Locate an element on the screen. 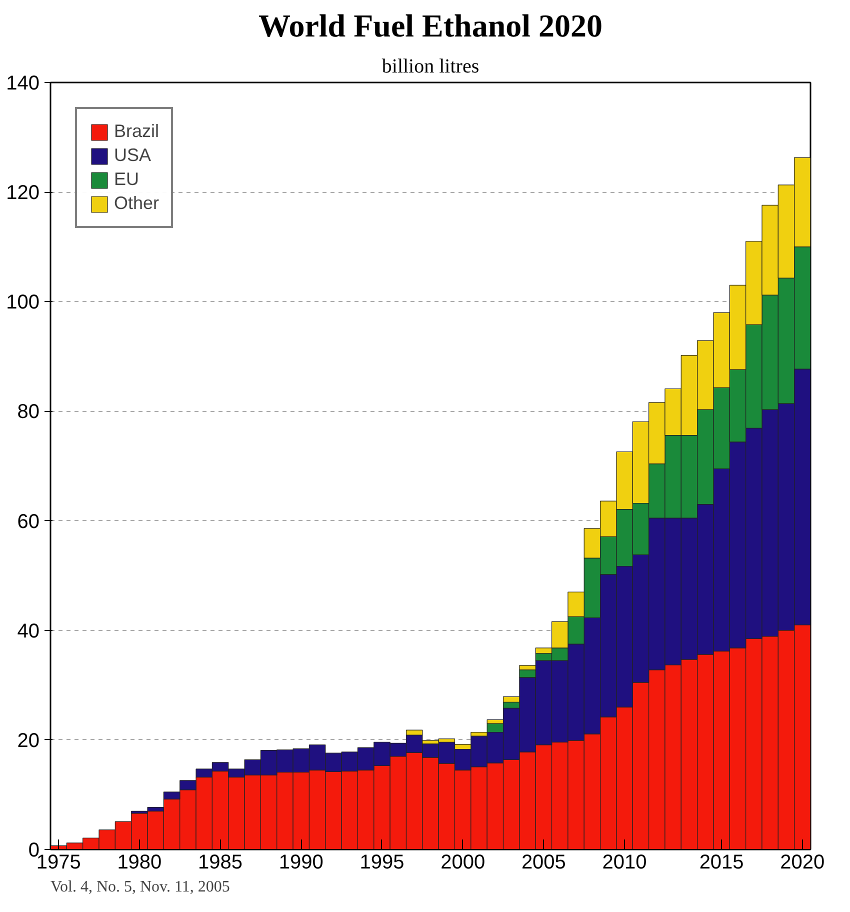 Image resolution: width=850 pixels, height=912 pixels. y-tick-label: 60 is located at coordinates (28, 521).